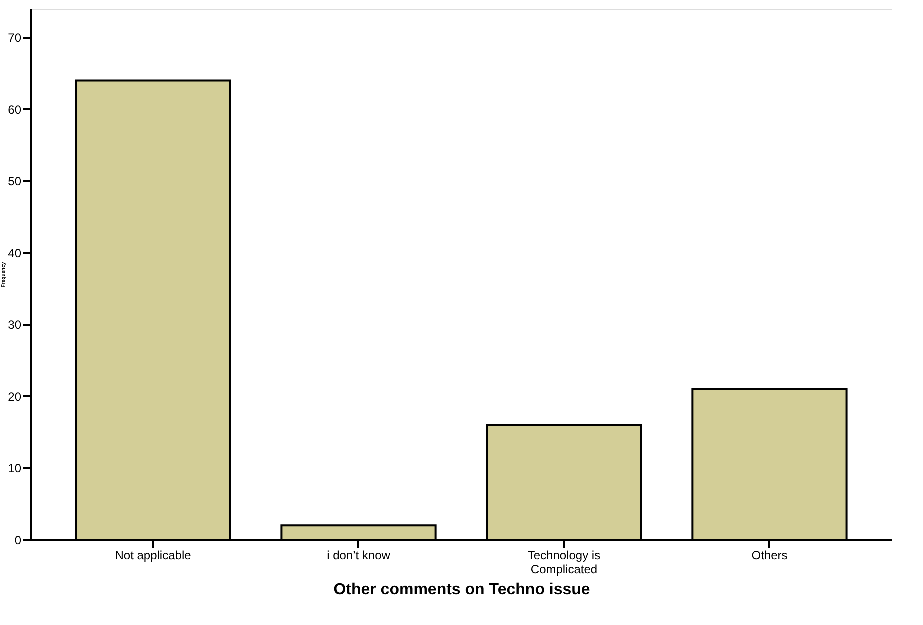  I want to click on x-tick-label: i don’t know, so click(359, 555).